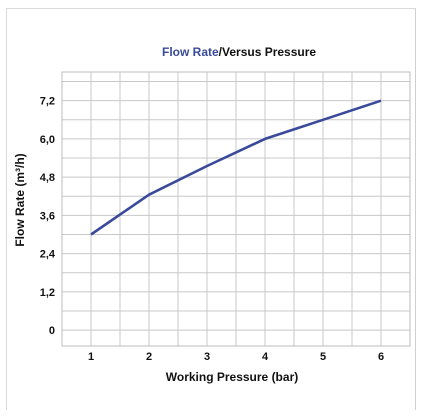  I want to click on x-tick-label: 1, so click(91, 357).